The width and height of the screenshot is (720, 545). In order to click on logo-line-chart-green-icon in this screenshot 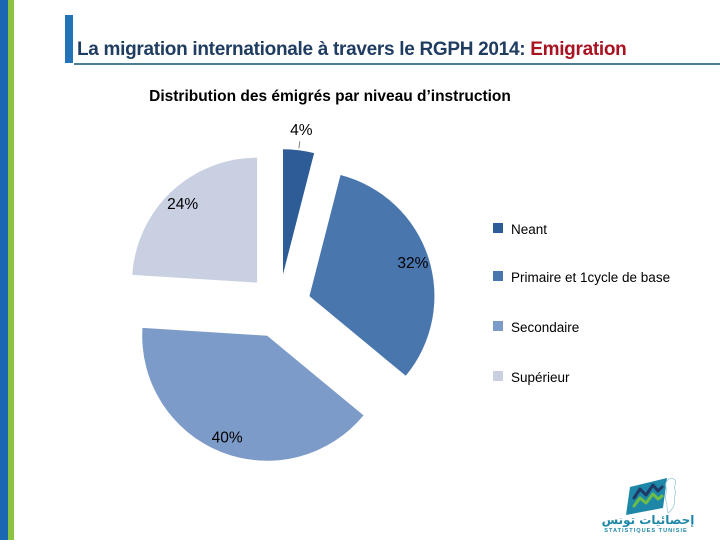, I will do `click(648, 500)`.